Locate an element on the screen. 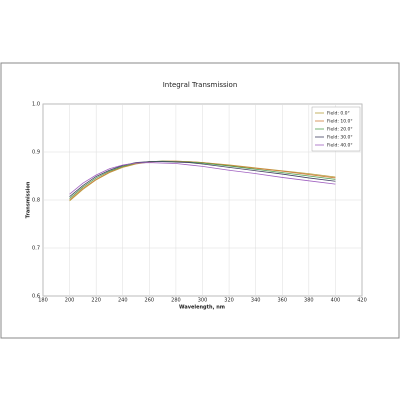 The height and width of the screenshot is (404, 400). x-tick-label: 300 is located at coordinates (203, 301).